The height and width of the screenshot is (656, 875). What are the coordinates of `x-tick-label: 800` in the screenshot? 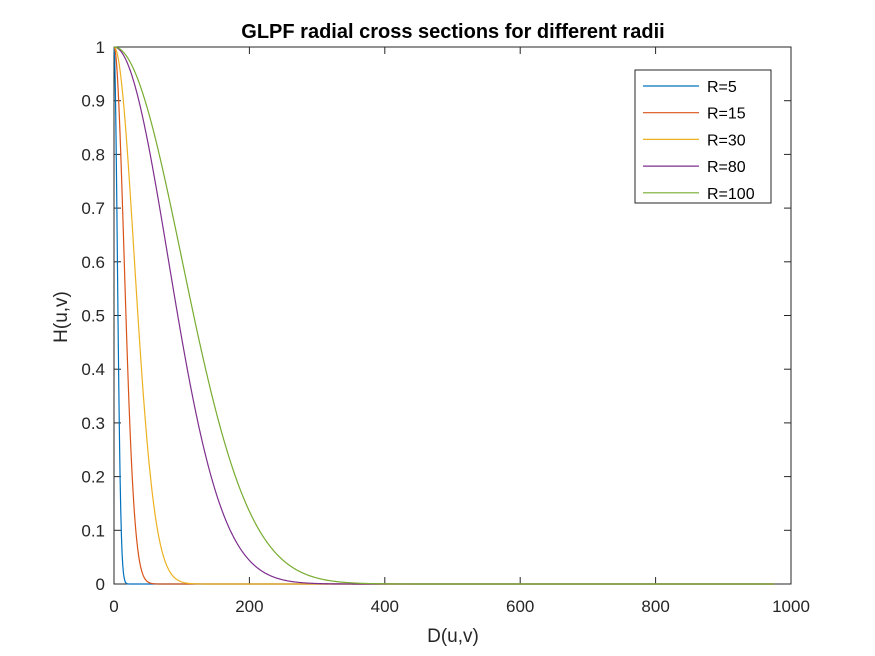 It's located at (655, 606).